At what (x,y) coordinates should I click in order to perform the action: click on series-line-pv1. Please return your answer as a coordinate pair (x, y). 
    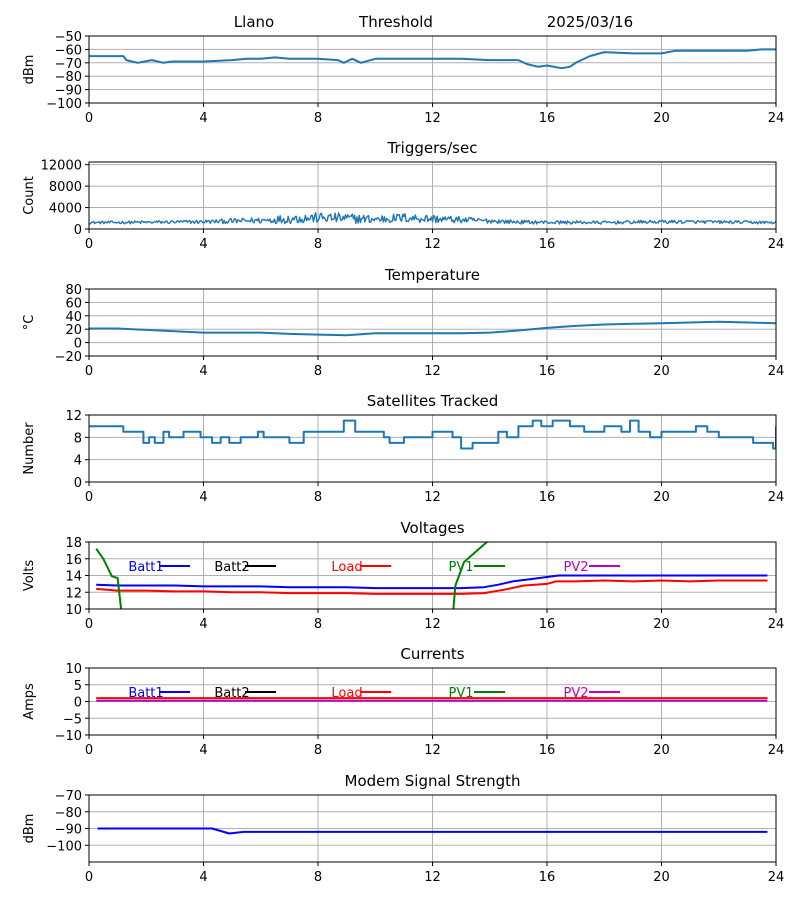
    Looking at the image, I should click on (292, 575).